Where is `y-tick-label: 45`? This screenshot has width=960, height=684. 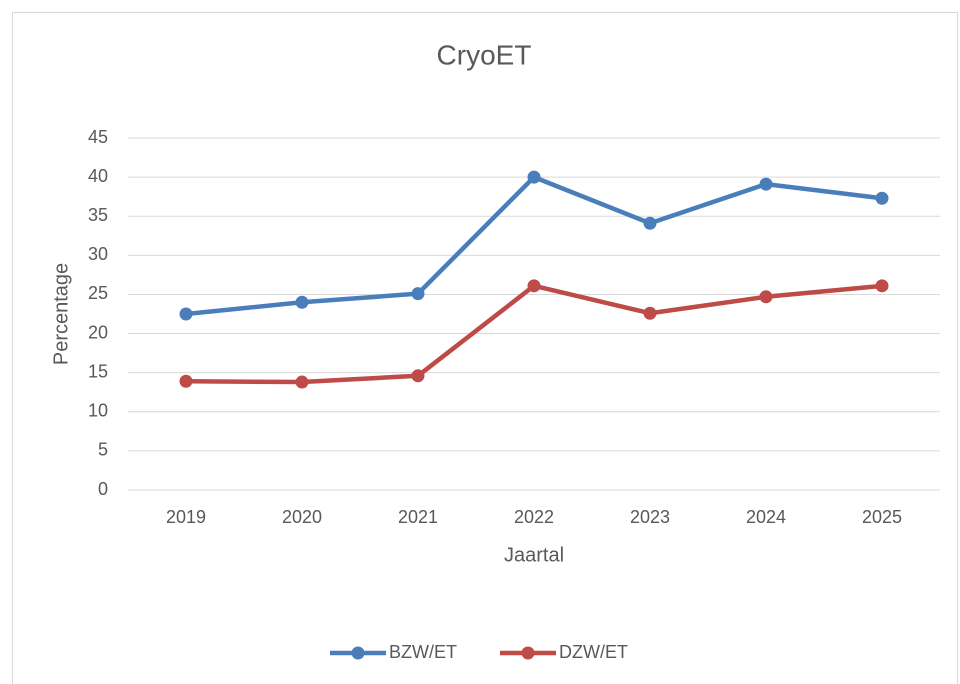 y-tick-label: 45 is located at coordinates (98, 137).